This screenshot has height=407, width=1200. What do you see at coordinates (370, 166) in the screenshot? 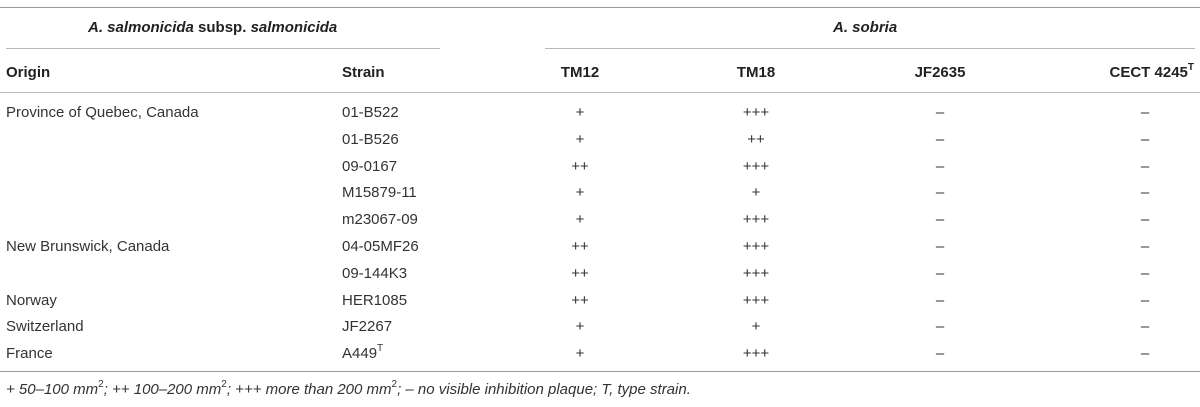
I see `cell-strain: 09-0167` at bounding box center [370, 166].